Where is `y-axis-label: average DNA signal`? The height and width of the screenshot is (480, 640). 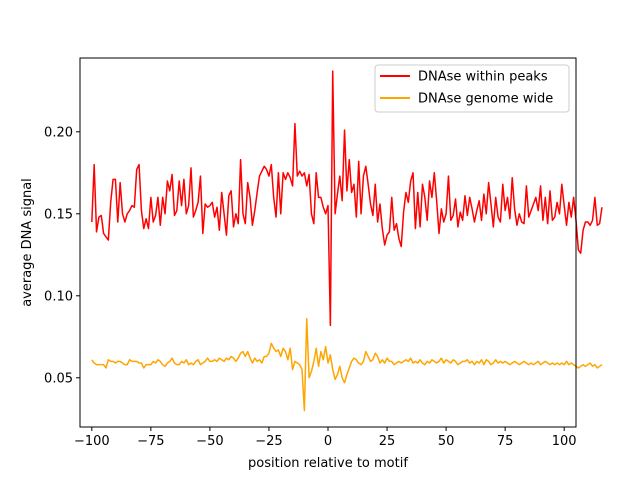
y-axis-label: average DNA signal is located at coordinates (27, 242).